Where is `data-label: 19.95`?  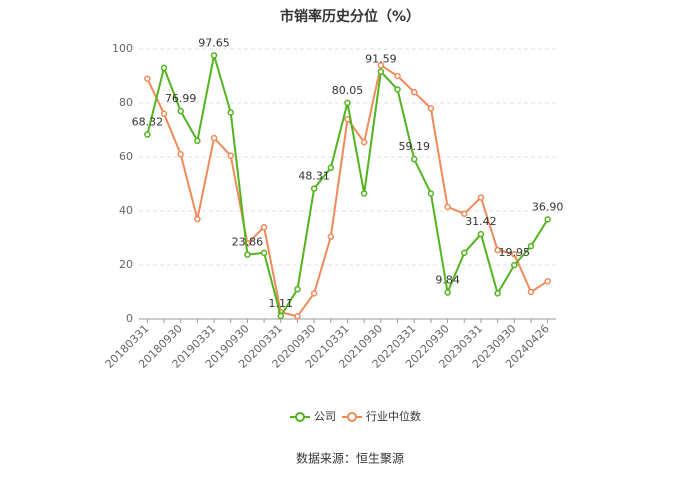 data-label: 19.95 is located at coordinates (515, 252).